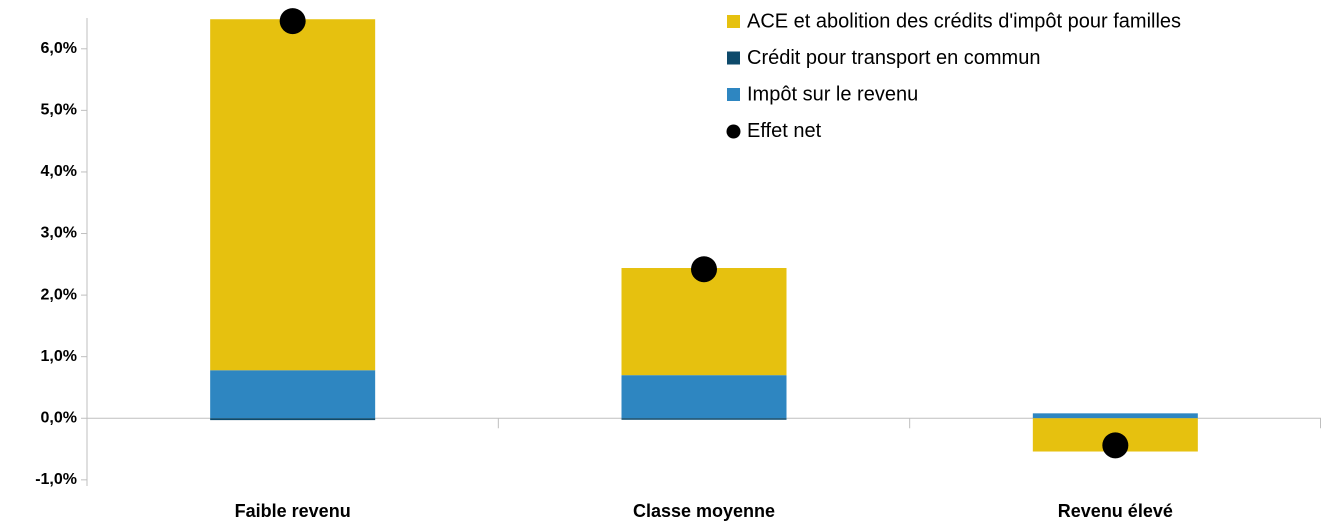  Describe the element at coordinates (832, 94) in the screenshot. I see `legend-label: Impôt sur le revenu` at that location.